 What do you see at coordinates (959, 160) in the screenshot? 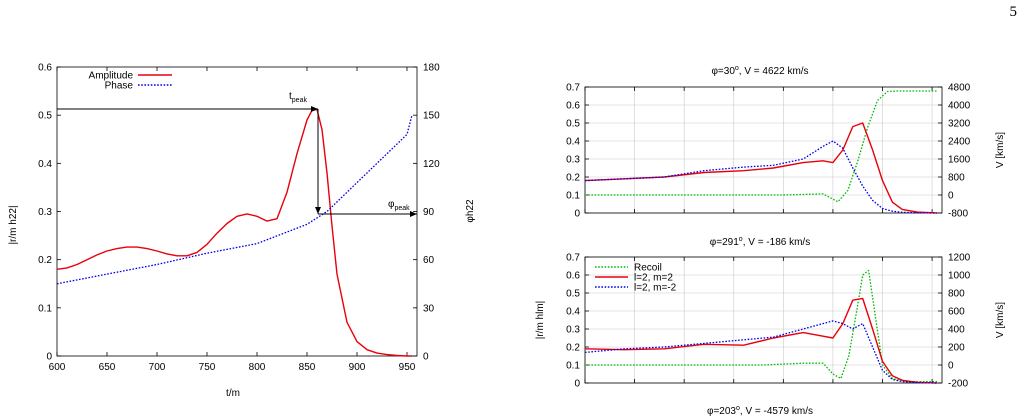
I see `y2-tick-label: 1600` at bounding box center [959, 160].